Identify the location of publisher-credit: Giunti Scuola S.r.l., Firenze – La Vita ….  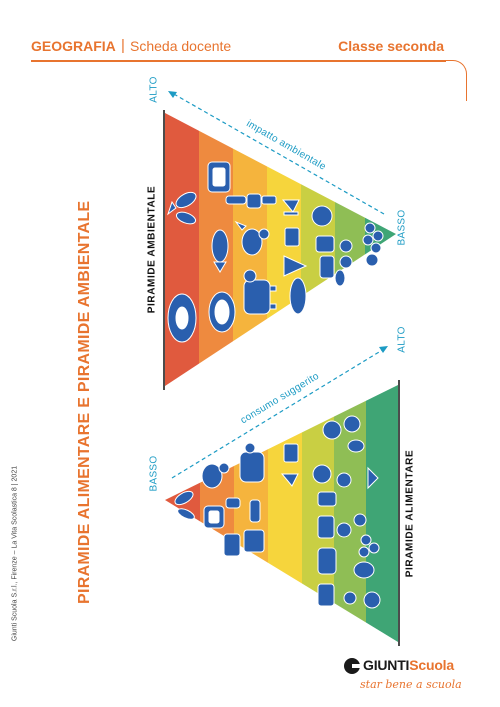
(15, 553).